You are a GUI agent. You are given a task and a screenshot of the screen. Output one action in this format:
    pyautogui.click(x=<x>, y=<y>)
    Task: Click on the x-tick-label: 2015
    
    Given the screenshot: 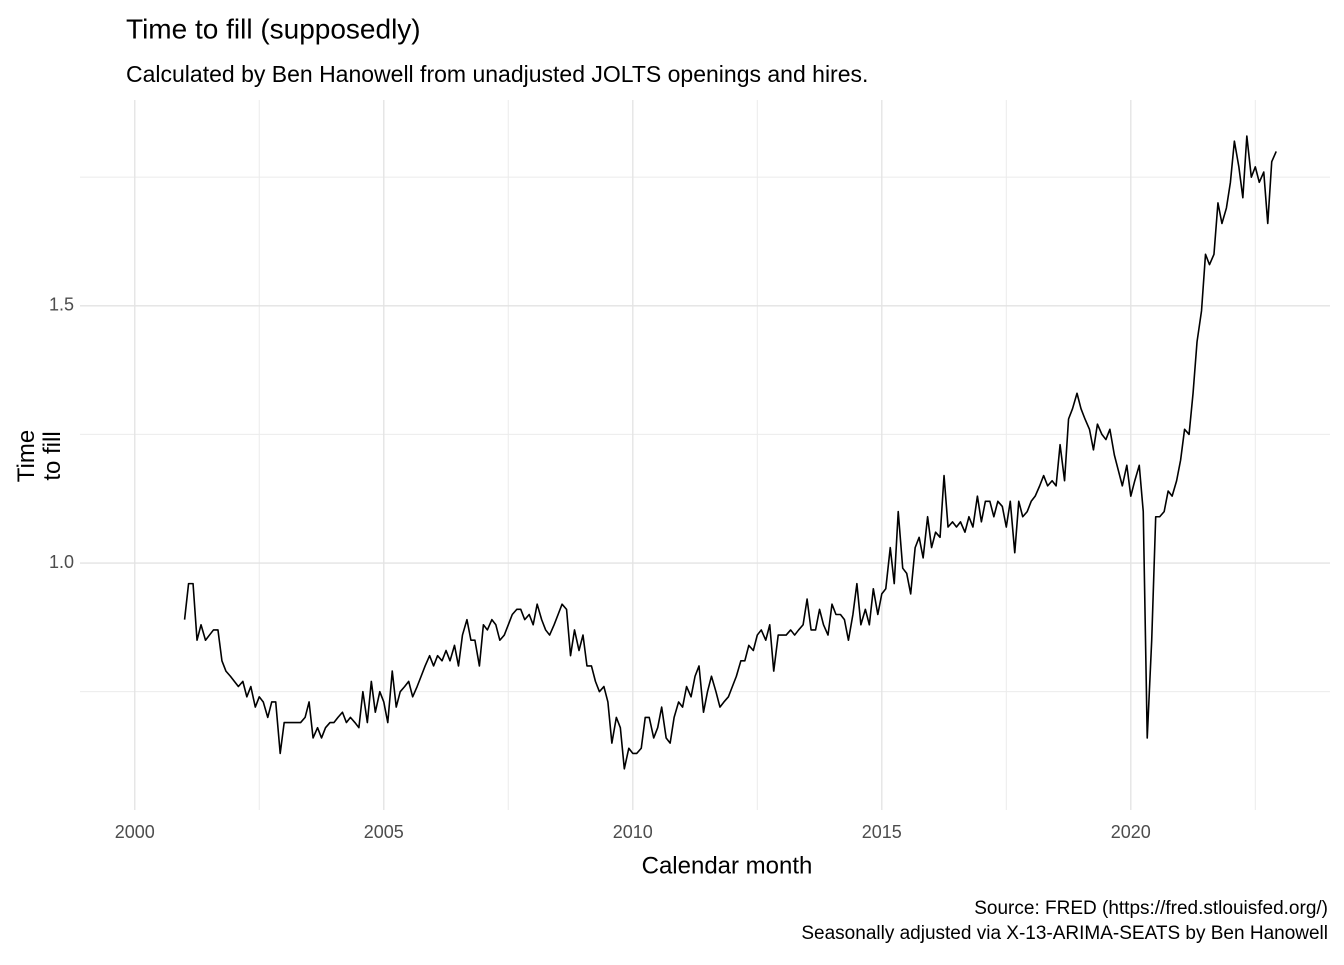 What is the action you would take?
    pyautogui.click(x=882, y=832)
    